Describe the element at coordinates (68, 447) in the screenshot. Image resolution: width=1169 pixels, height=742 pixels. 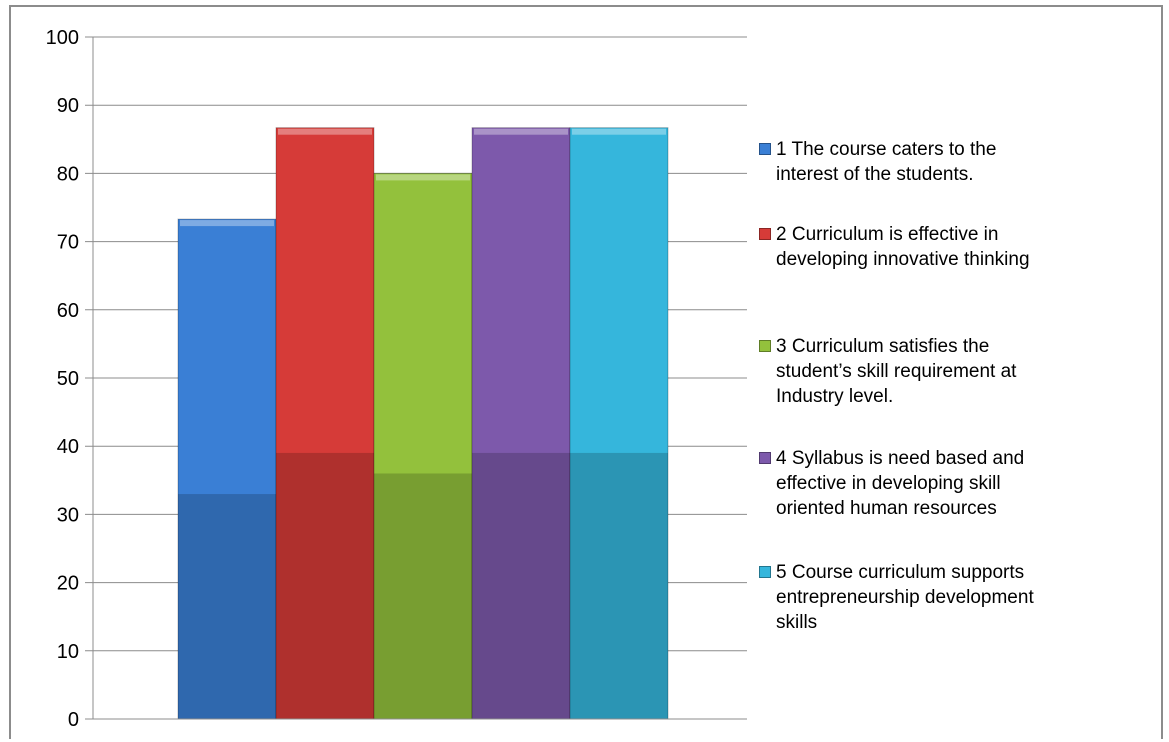
I see `y-tick-label: 40` at that location.